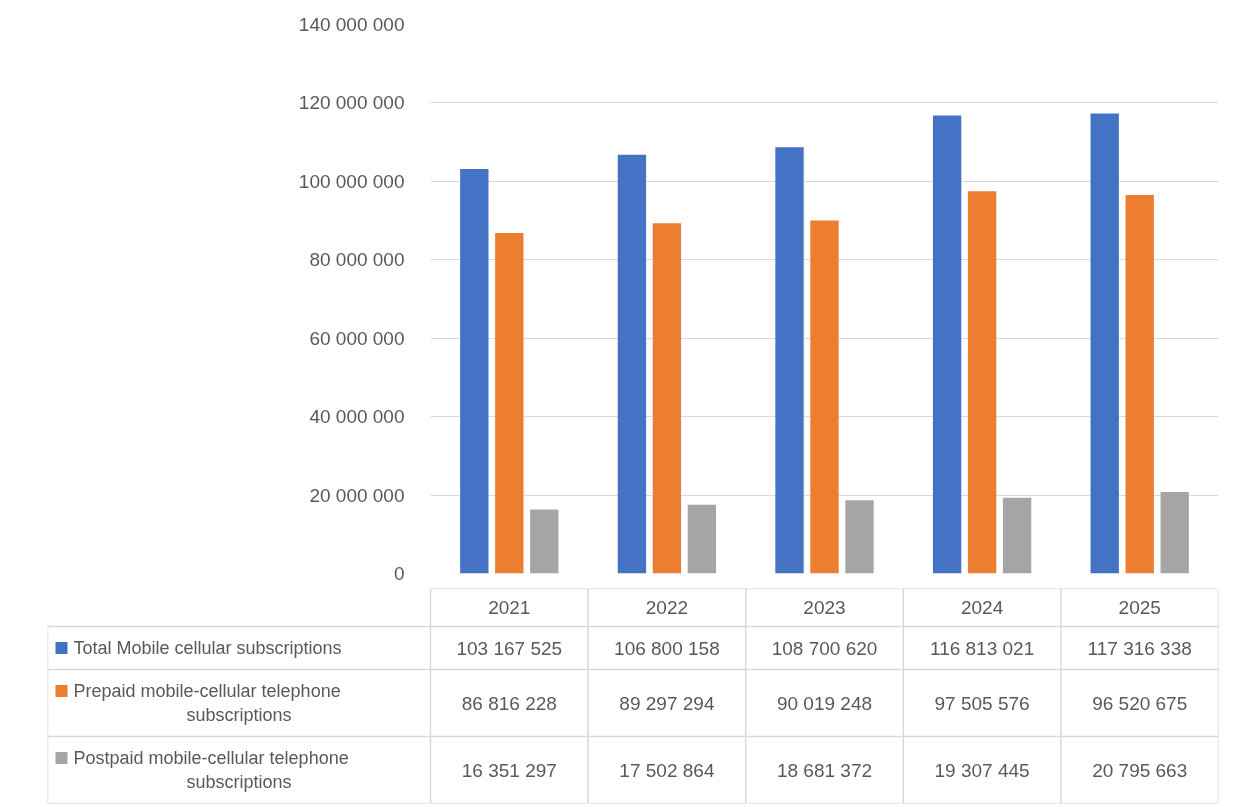 This screenshot has width=1250, height=807. What do you see at coordinates (207, 648) in the screenshot?
I see `legend-label: Total Mobile cellular subscriptions` at bounding box center [207, 648].